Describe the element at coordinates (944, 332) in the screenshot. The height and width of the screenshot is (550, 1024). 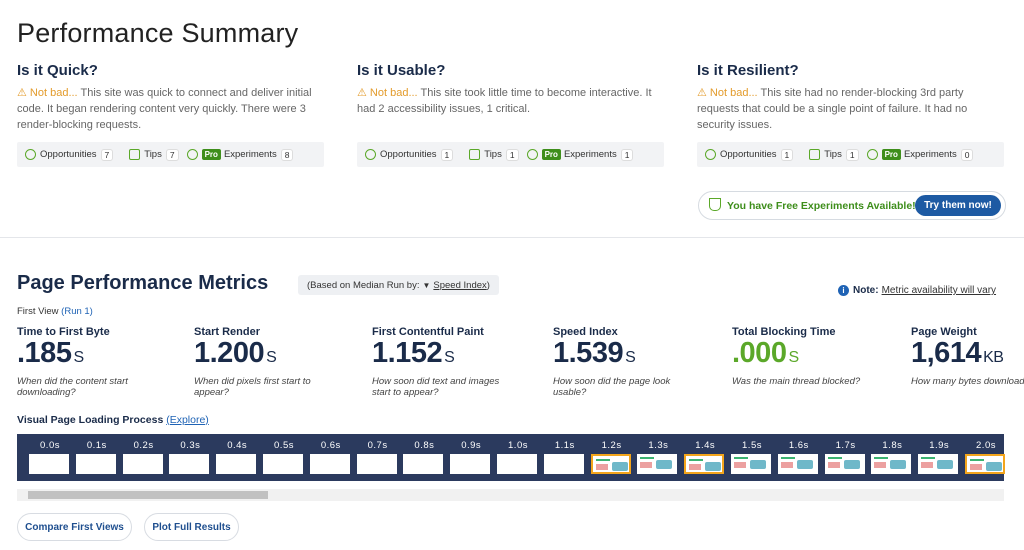
I see `metric-label: Page Weight` at that location.